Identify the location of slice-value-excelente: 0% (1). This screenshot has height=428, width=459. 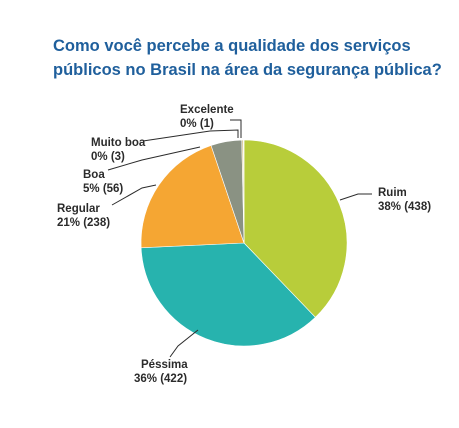
(197, 124).